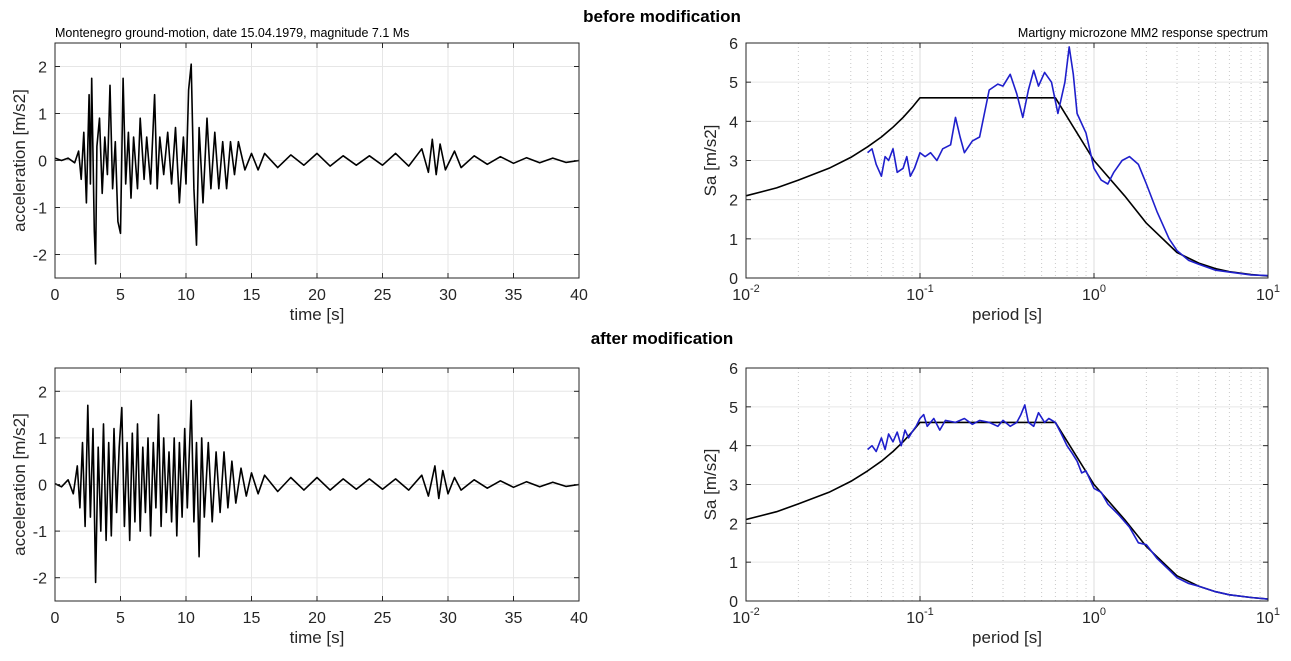 This screenshot has height=661, width=1291. Describe the element at coordinates (1143, 33) in the screenshot. I see `chart-title: Martigny microzone MM2 response spectrum` at that location.